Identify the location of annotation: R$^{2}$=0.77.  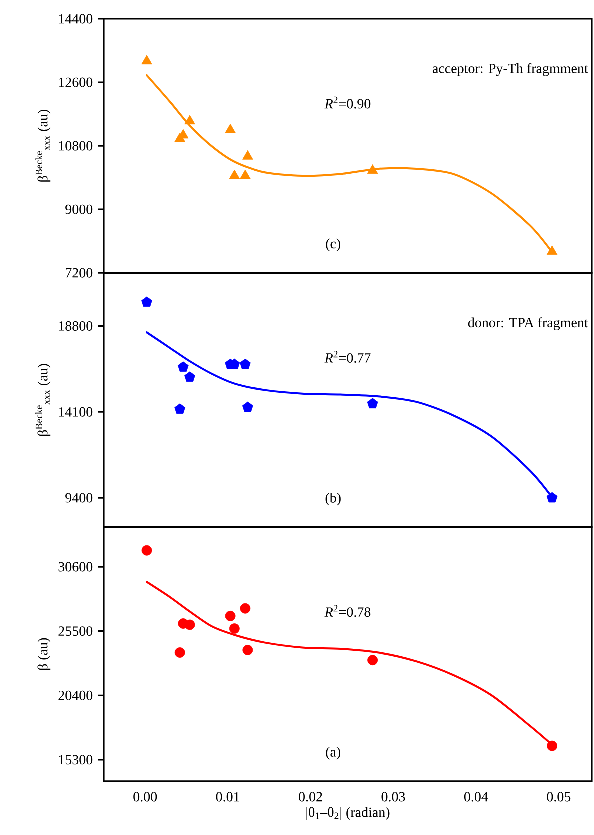
(347, 357).